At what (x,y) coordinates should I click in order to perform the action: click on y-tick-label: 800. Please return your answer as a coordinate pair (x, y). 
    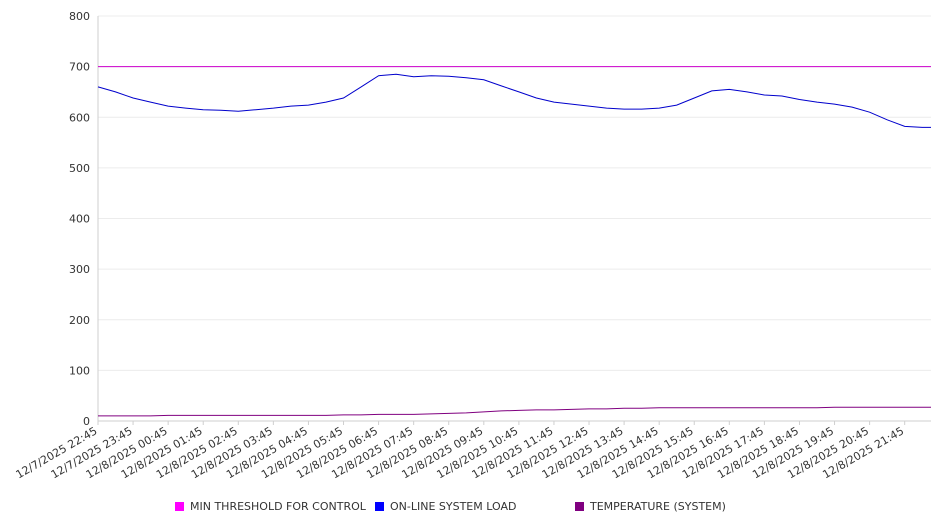
    Looking at the image, I should click on (79, 16).